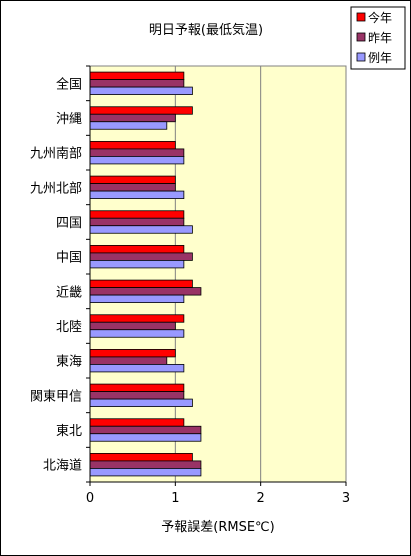 Image resolution: width=411 pixels, height=556 pixels. Describe the element at coordinates (69, 362) in the screenshot. I see `category-label: 東海` at that location.